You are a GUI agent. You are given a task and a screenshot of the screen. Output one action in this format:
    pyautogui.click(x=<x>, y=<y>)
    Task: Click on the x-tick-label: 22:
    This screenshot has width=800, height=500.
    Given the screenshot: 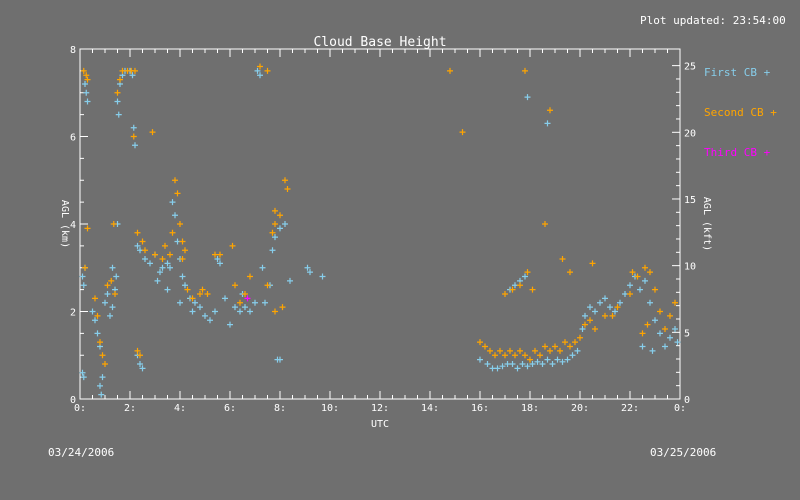 What is the action you would take?
    pyautogui.click(x=630, y=408)
    